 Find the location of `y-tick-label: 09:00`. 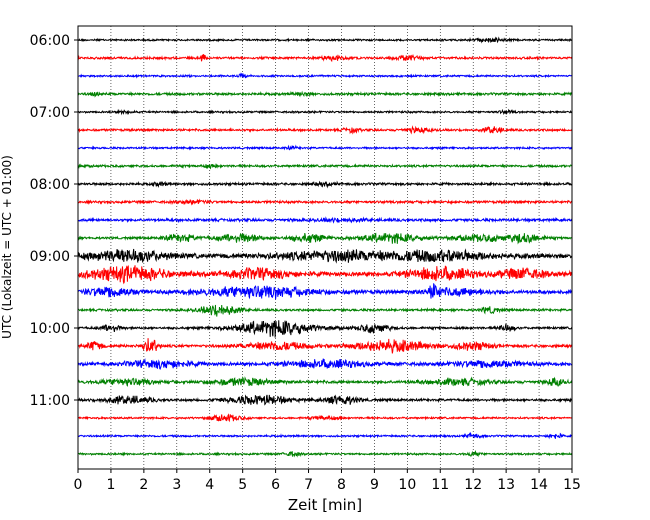

y-tick-label: 09:00 is located at coordinates (50, 257).